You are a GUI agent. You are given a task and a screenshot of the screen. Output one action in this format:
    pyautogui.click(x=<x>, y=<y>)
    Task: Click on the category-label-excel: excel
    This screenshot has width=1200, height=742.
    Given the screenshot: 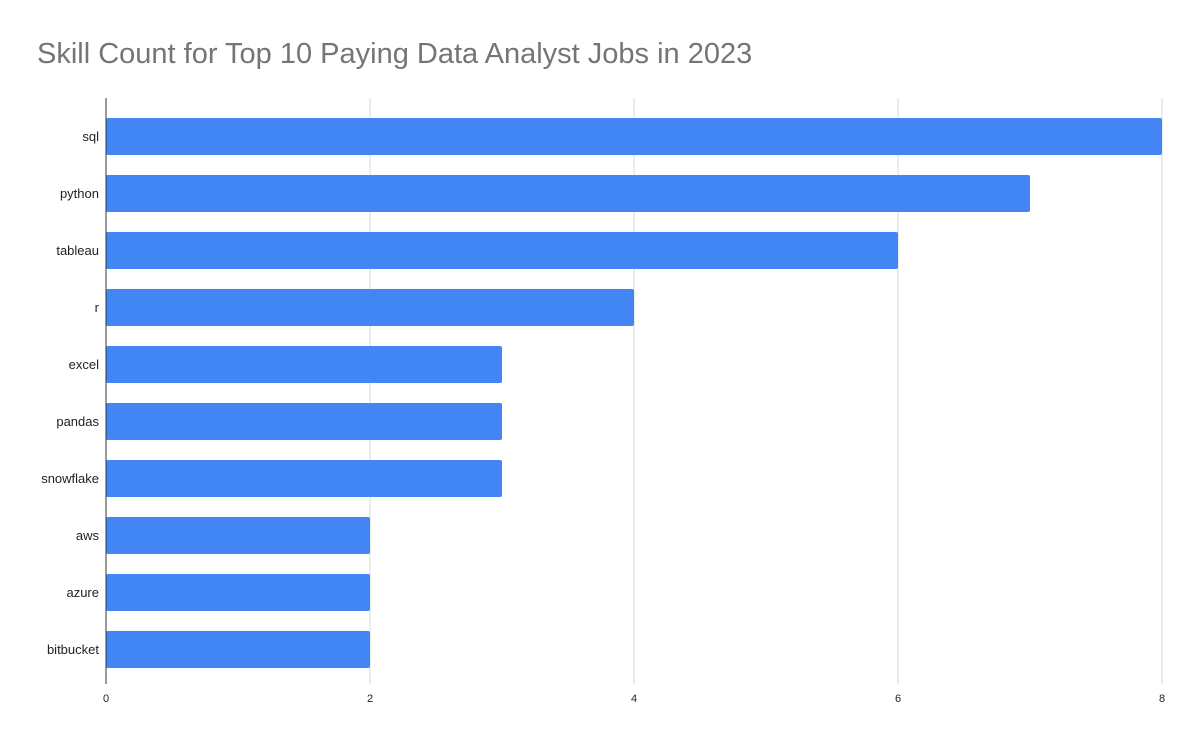 What is the action you would take?
    pyautogui.click(x=84, y=364)
    